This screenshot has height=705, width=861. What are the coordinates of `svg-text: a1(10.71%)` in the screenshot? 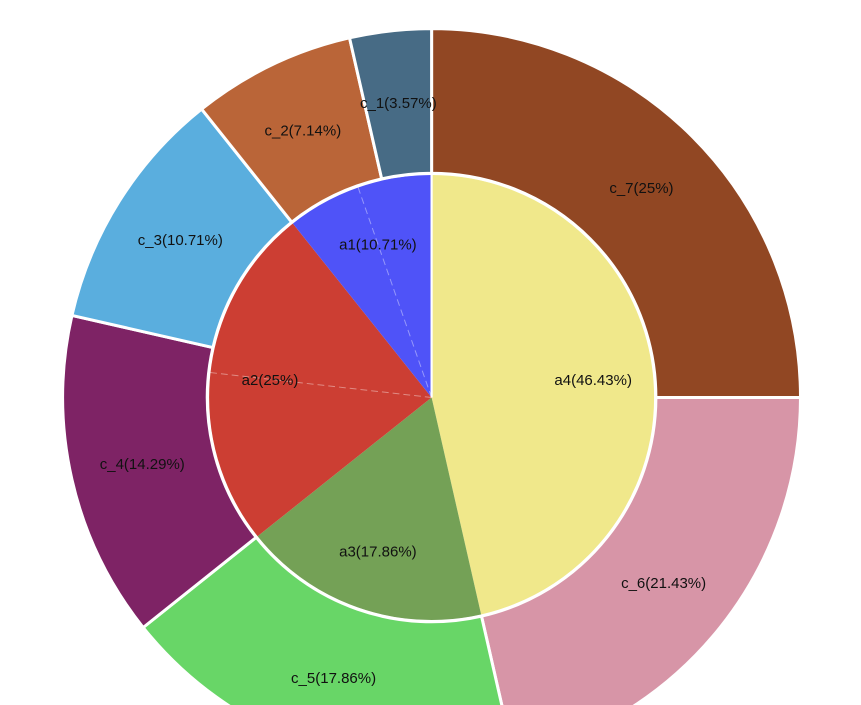 It's located at (378, 245).